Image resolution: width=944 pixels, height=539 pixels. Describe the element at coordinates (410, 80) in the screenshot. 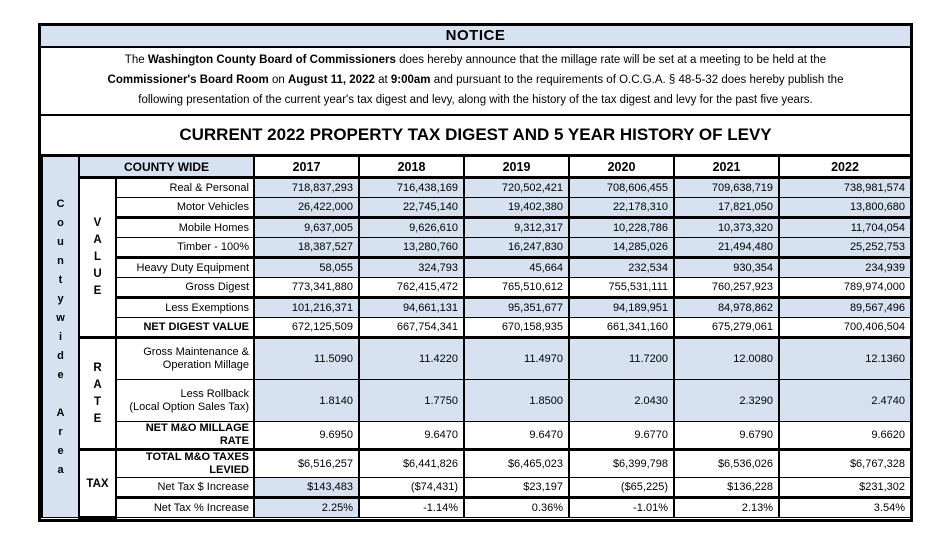

I see `notice-text-bold: 9:00am` at that location.